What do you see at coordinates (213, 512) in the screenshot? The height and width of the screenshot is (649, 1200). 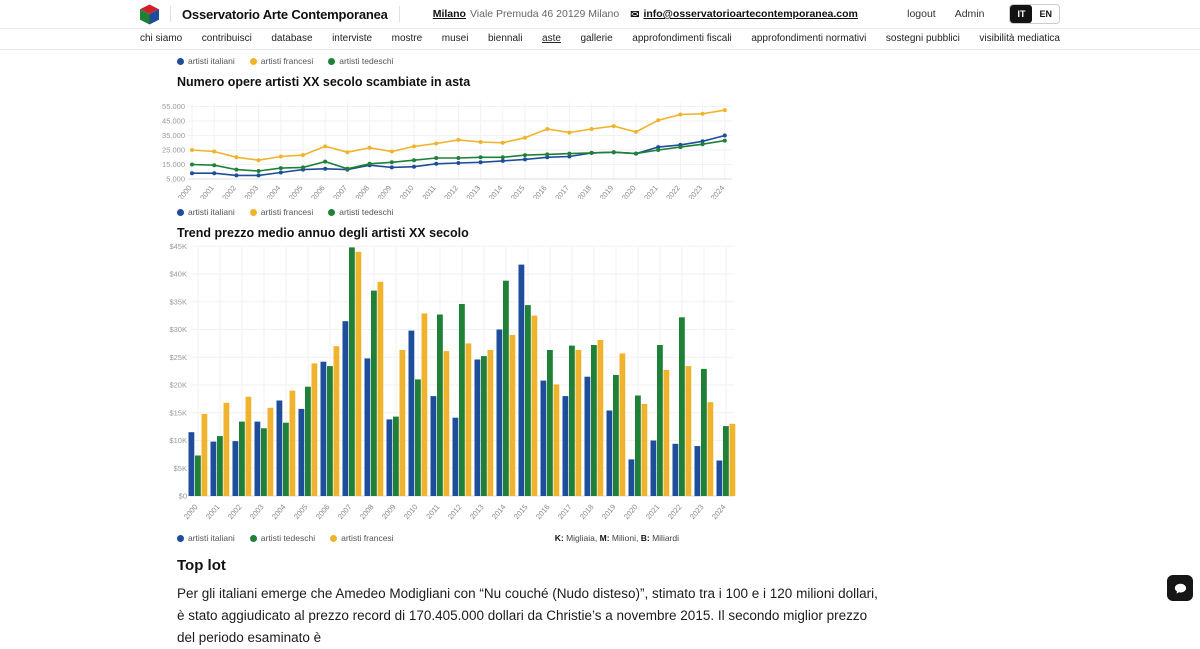 I see `svg-text: 2001` at bounding box center [213, 512].